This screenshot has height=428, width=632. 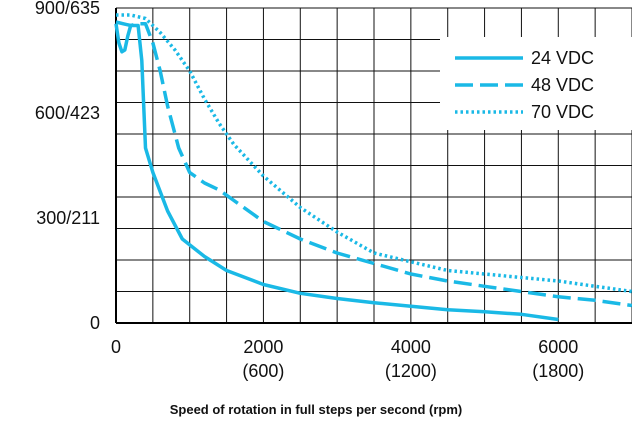 What do you see at coordinates (411, 347) in the screenshot?
I see `x-tick-label: 4000` at bounding box center [411, 347].